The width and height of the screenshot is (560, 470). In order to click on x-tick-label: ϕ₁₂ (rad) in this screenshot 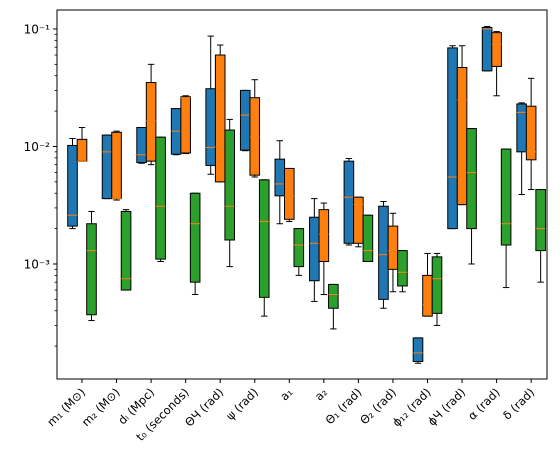, I will do `click(411, 407)`.